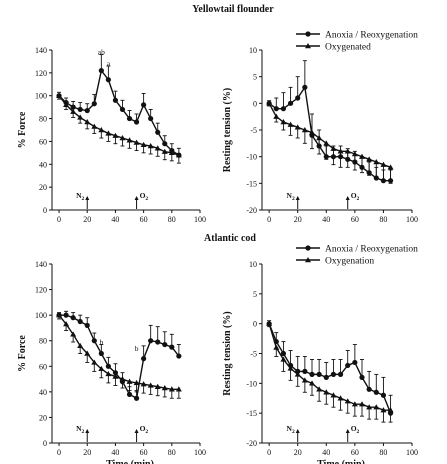  I want to click on y-tick-label: 10, so click(253, 264).